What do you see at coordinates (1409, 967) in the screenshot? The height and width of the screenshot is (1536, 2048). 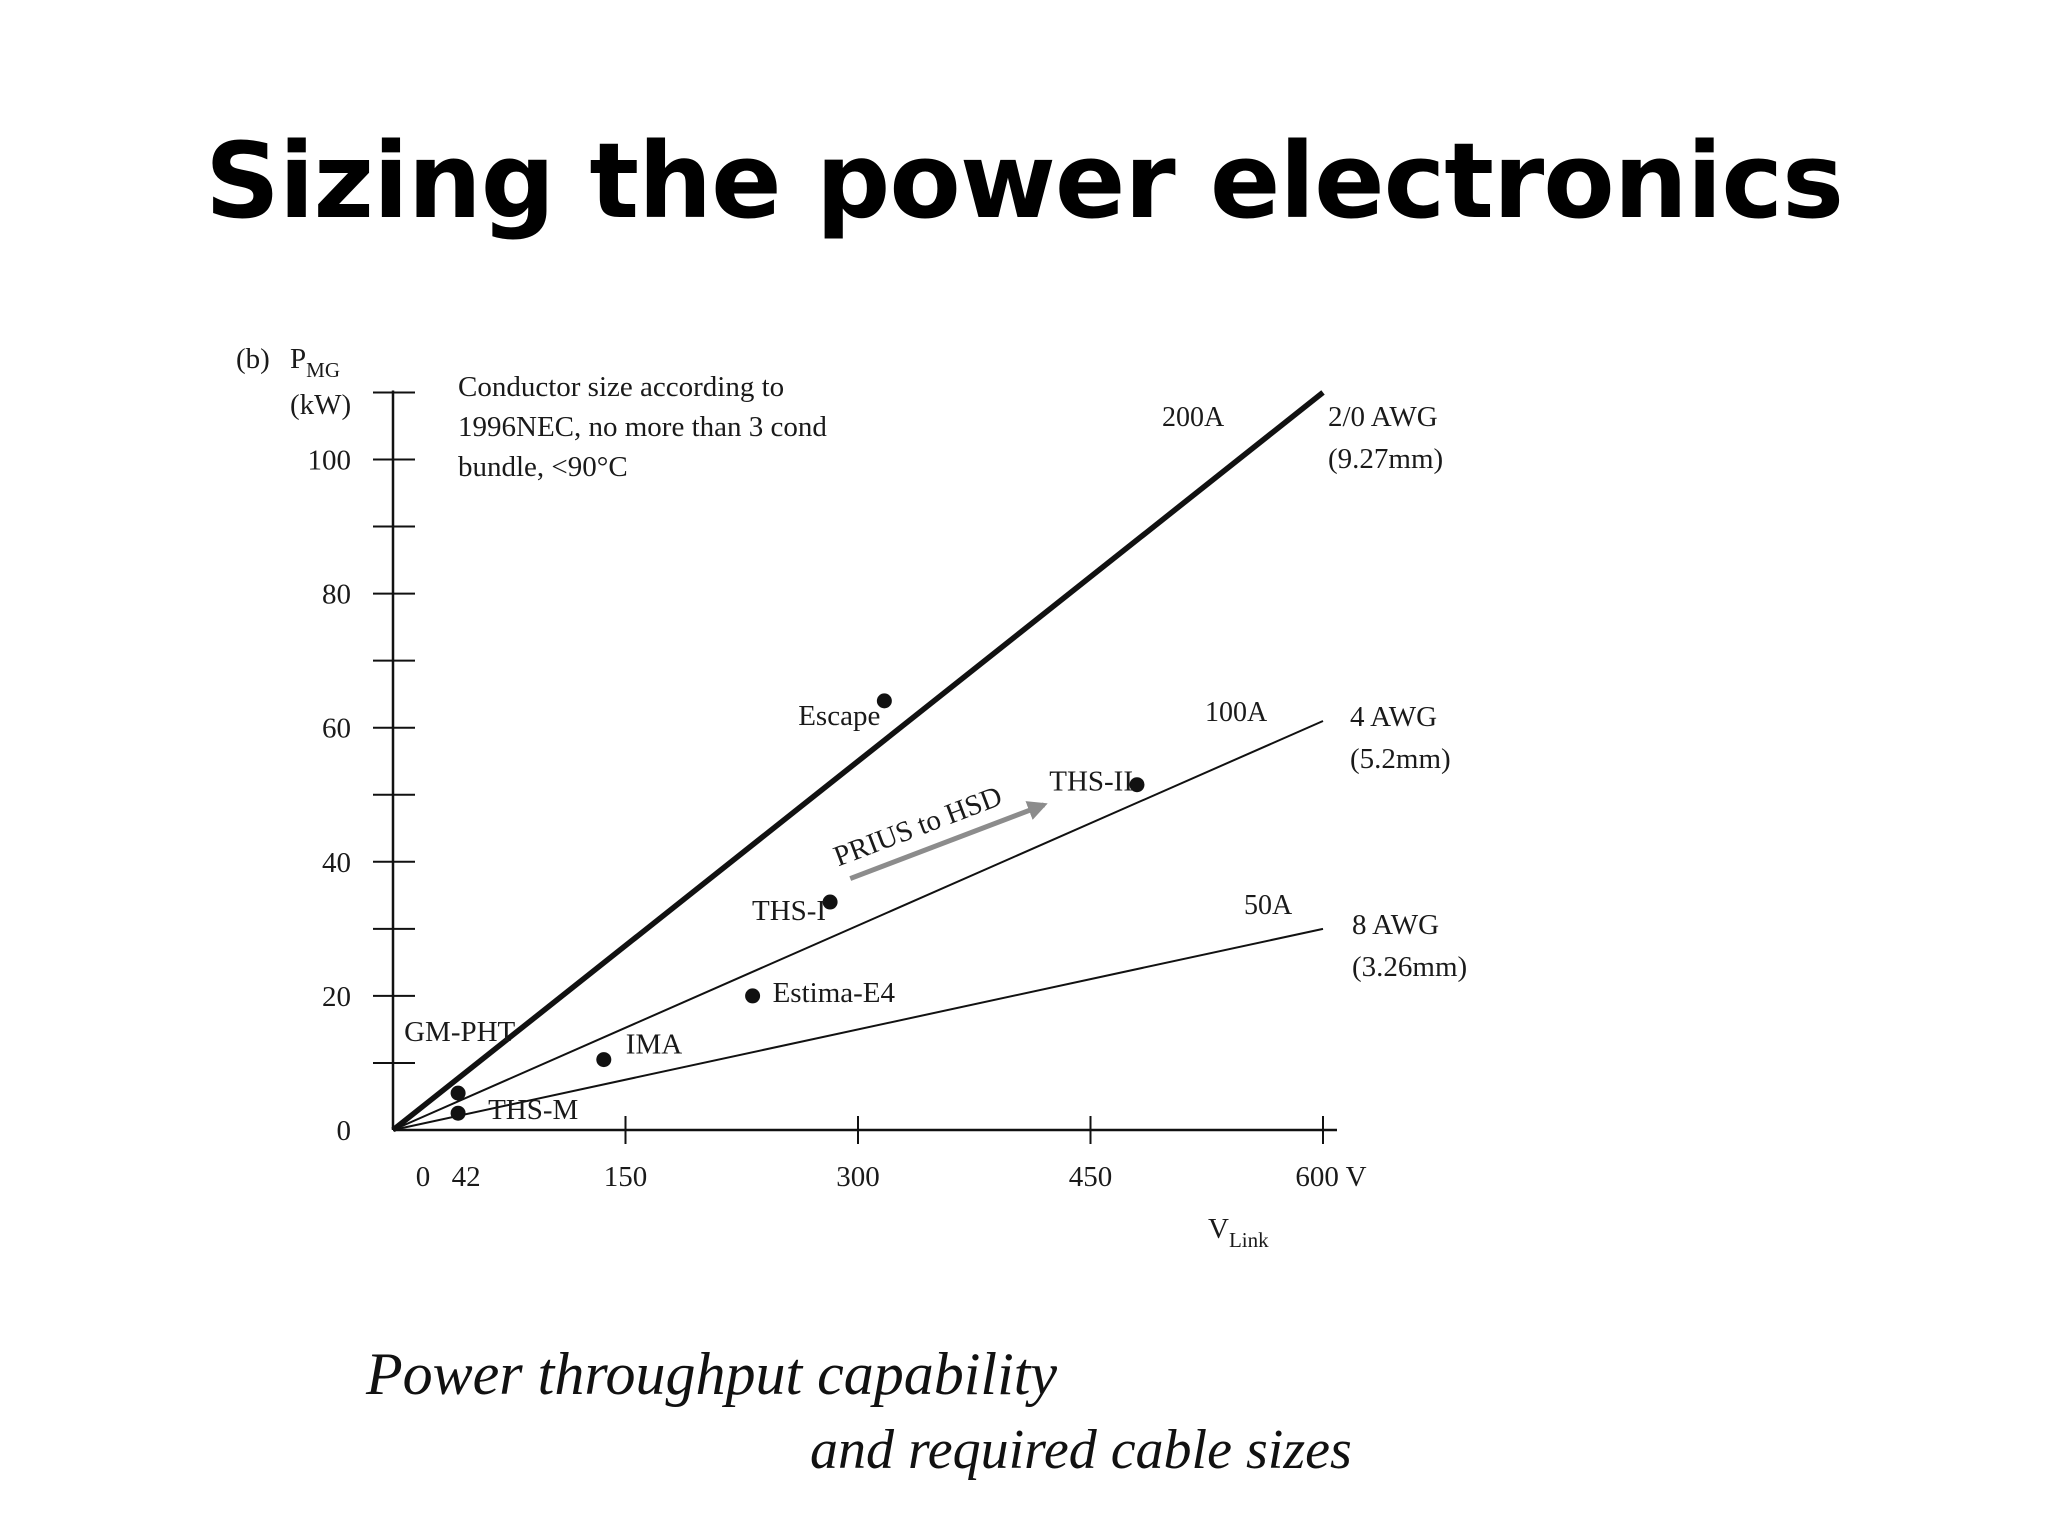 I see `series-diameter-label: (3.26mm)` at bounding box center [1409, 967].